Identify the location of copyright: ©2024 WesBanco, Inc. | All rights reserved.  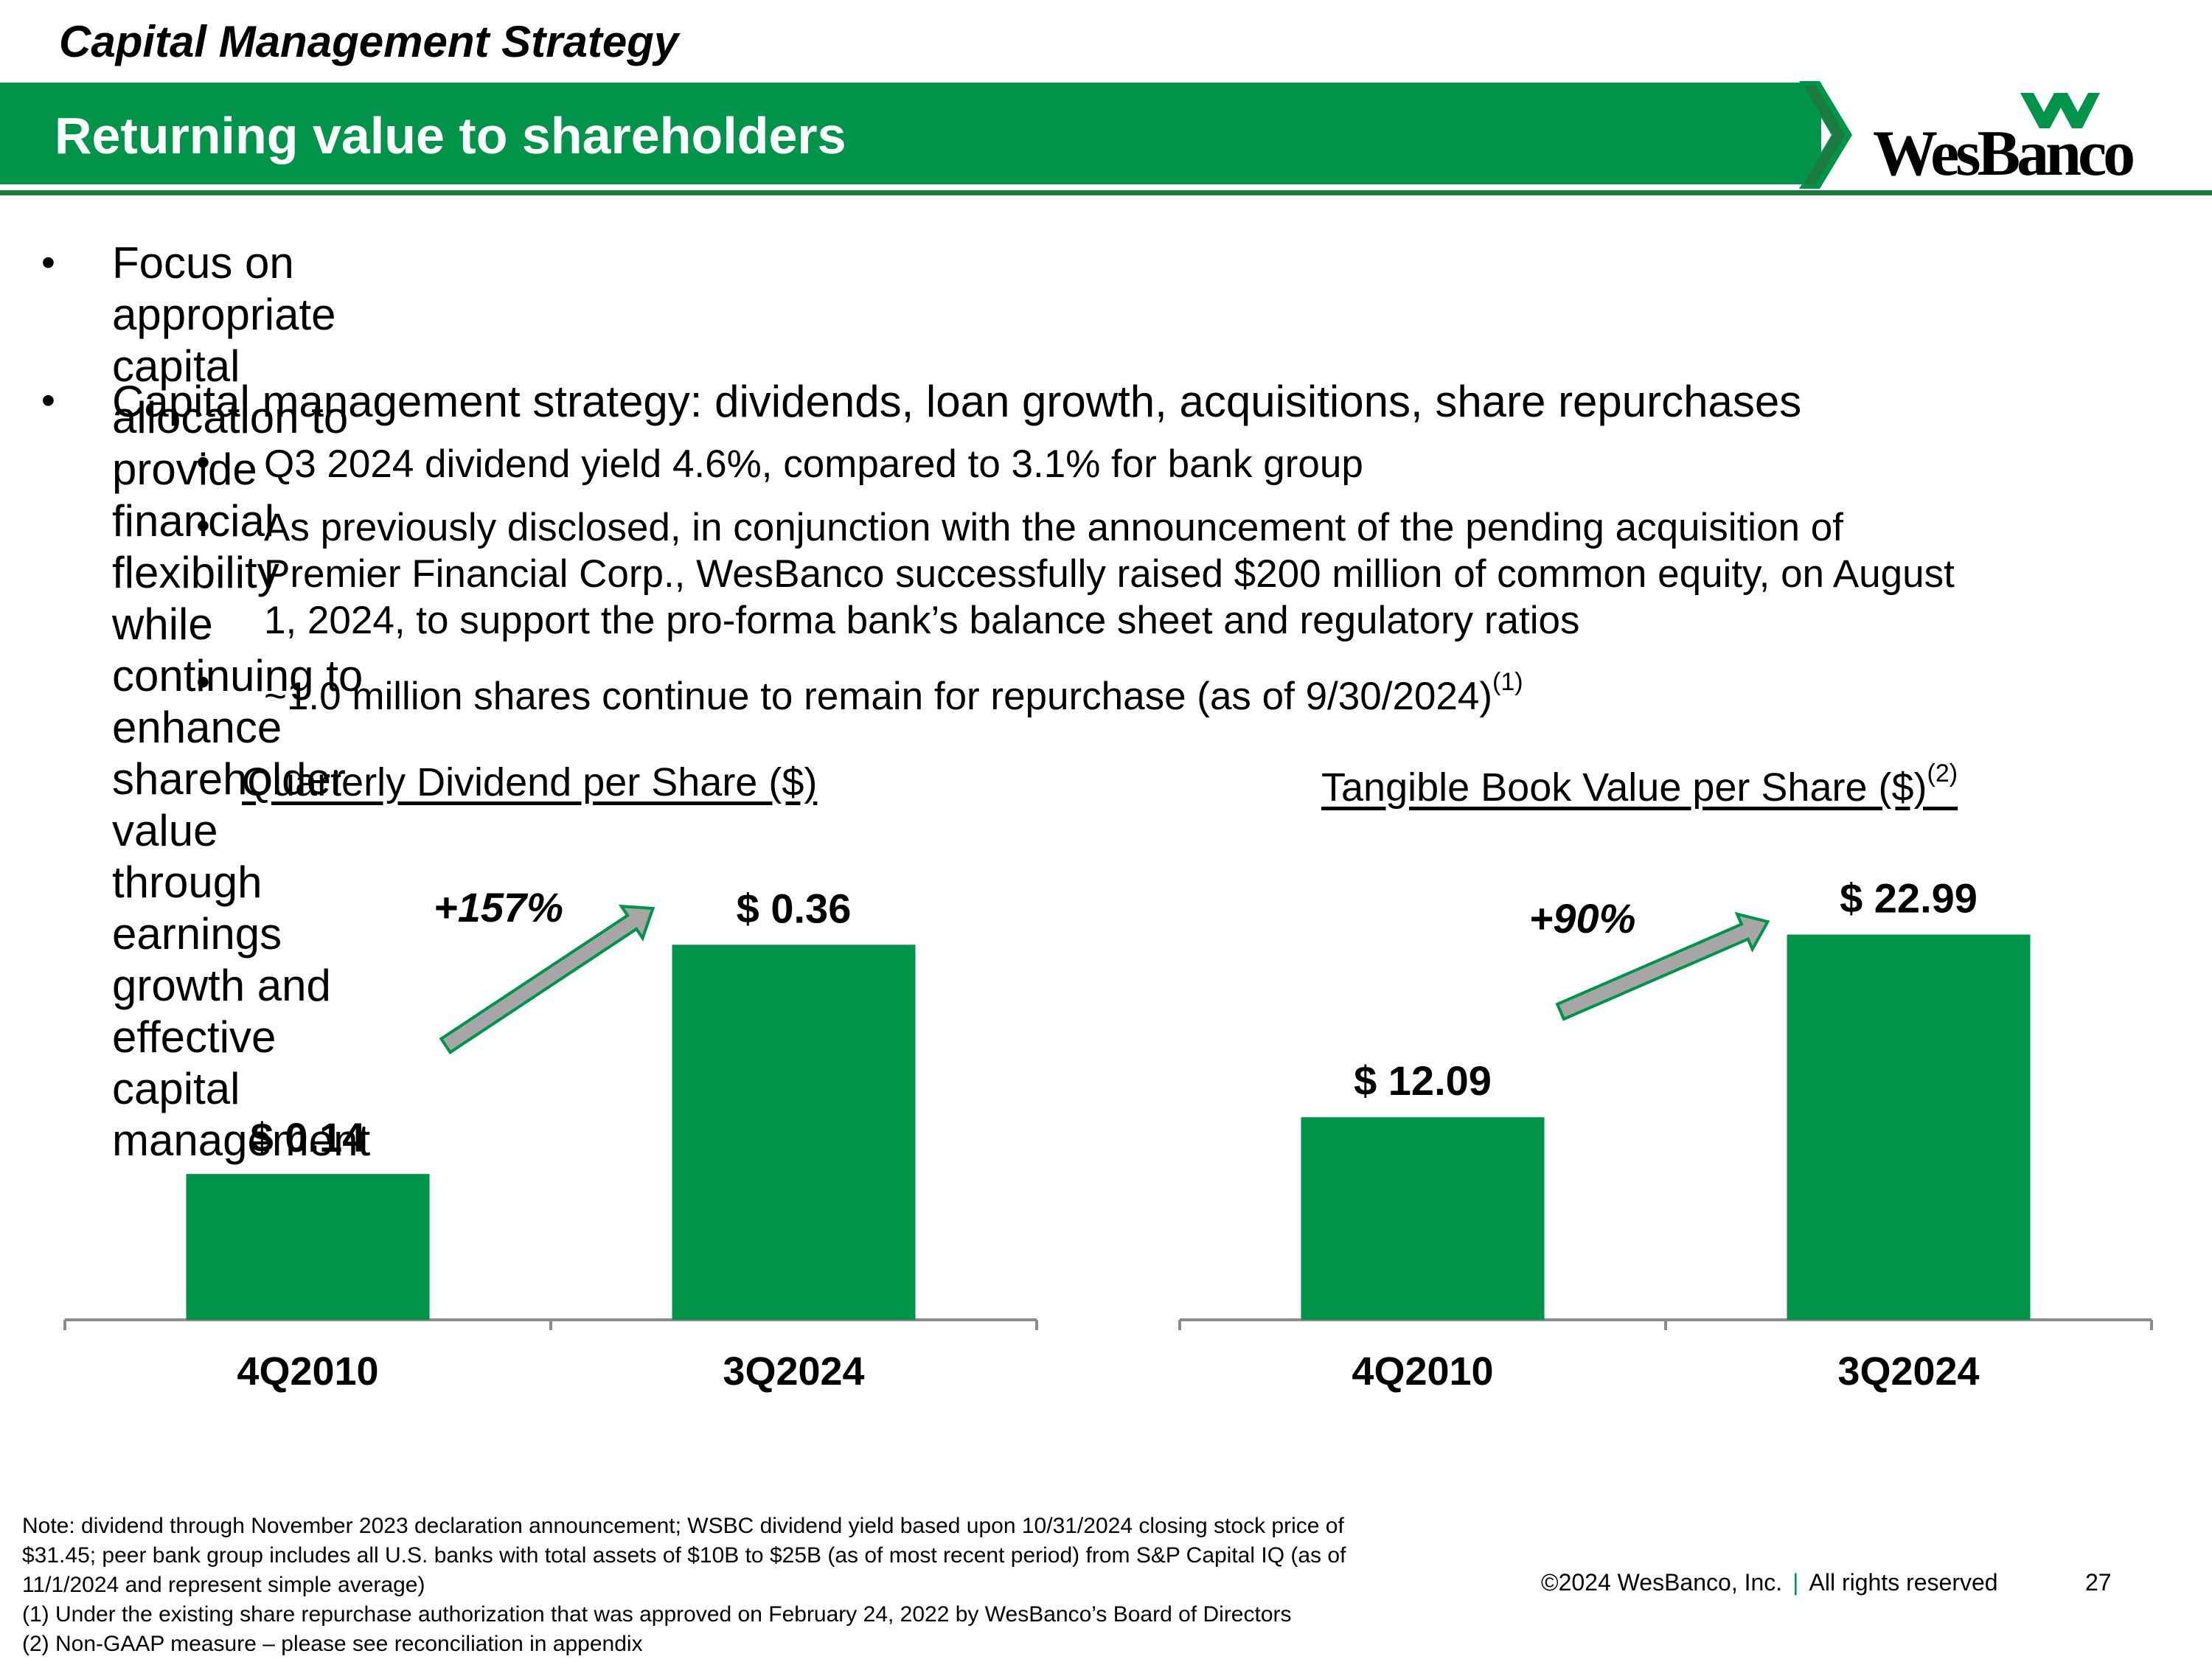
(1769, 1582).